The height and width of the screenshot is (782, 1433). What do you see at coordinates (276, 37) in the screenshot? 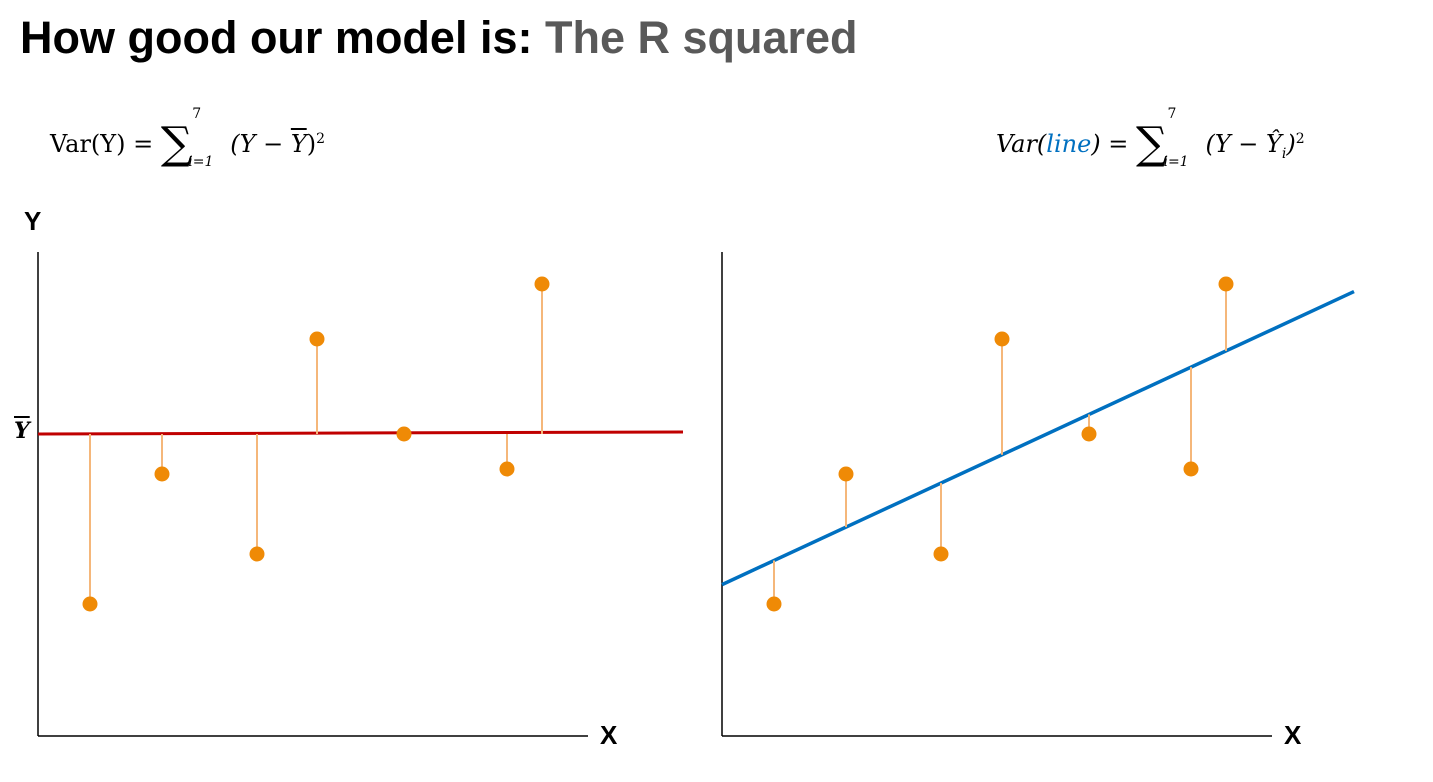
I see `title-main: How good our model is:` at bounding box center [276, 37].